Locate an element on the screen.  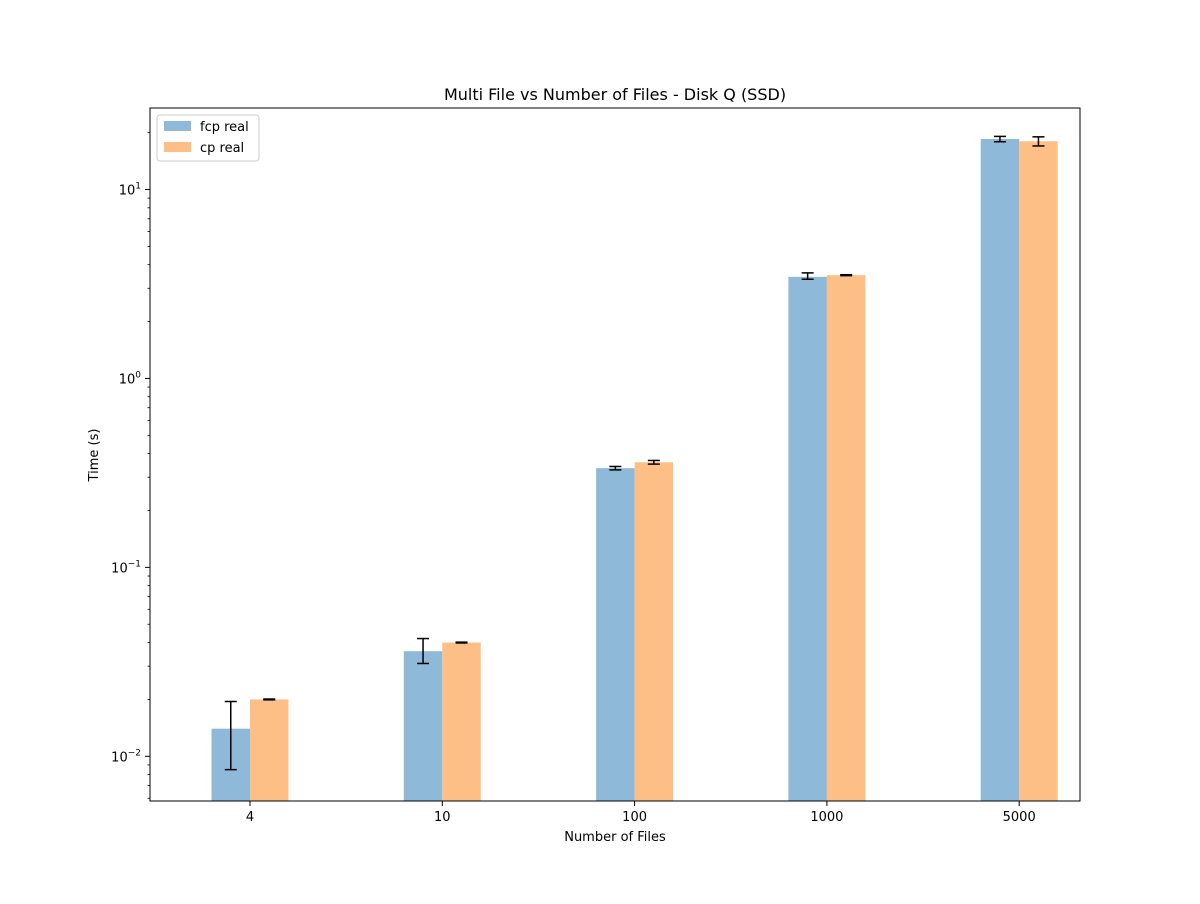
y-tick-label: 10⁻¹ is located at coordinates (126, 567).